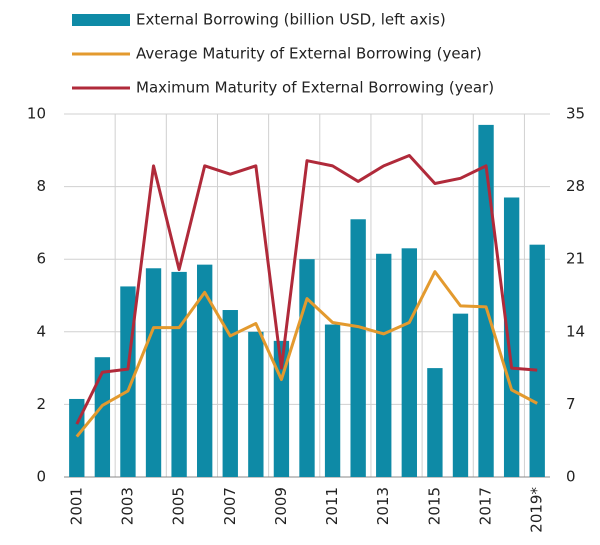 This screenshot has height=545, width=600. Describe the element at coordinates (41, 404) in the screenshot. I see `y-tick-label: 2` at that location.